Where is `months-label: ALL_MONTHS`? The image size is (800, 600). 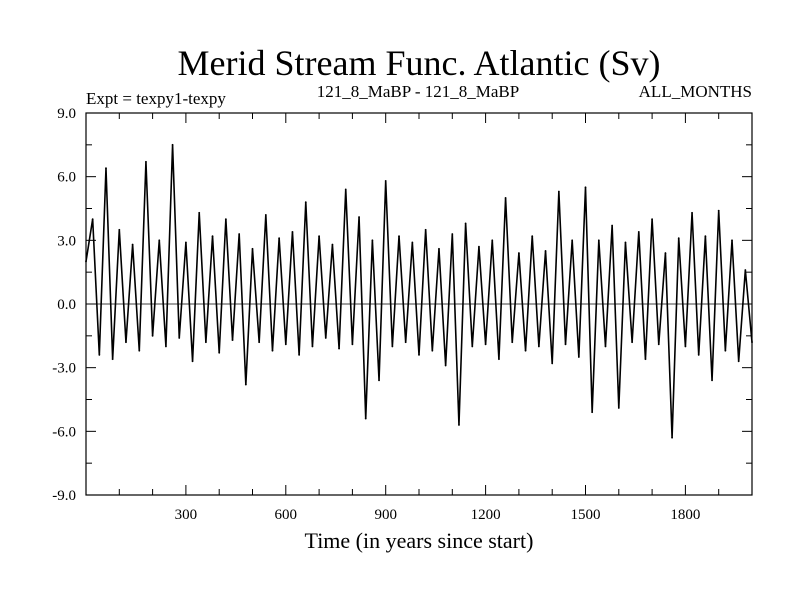
months-label: ALL_MONTHS is located at coordinates (695, 91).